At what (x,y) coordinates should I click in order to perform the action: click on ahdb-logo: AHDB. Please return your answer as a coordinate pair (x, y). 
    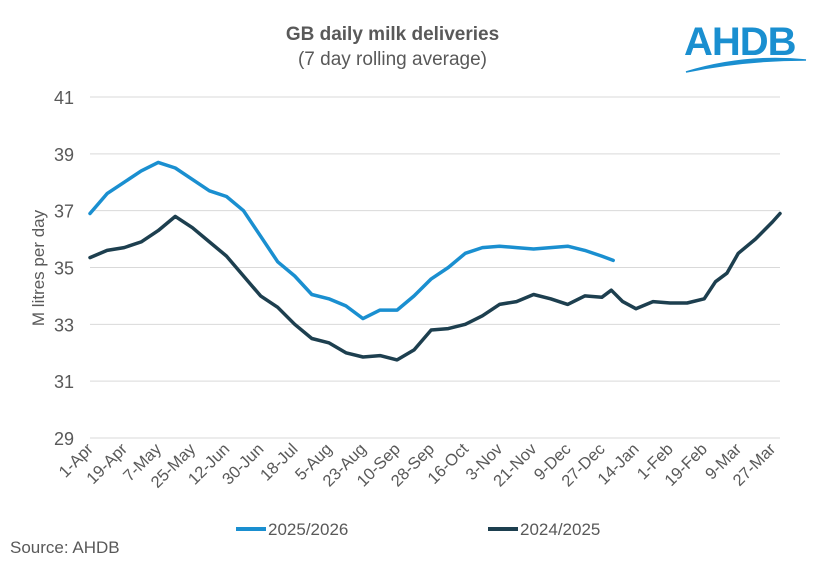
    Looking at the image, I should click on (746, 47).